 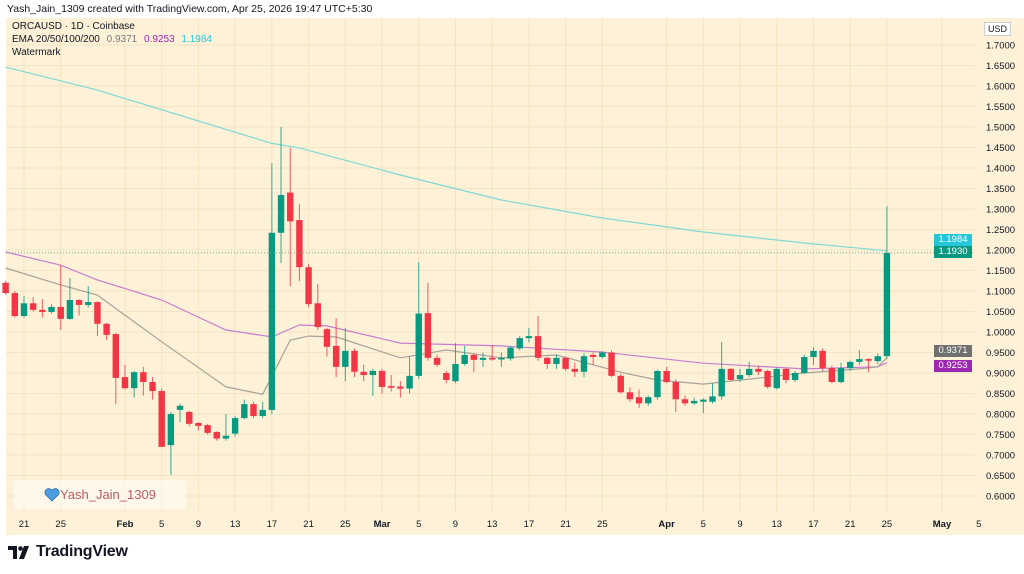 What do you see at coordinates (108, 494) in the screenshot?
I see `watermark-text: Yash_Jain_1309` at bounding box center [108, 494].